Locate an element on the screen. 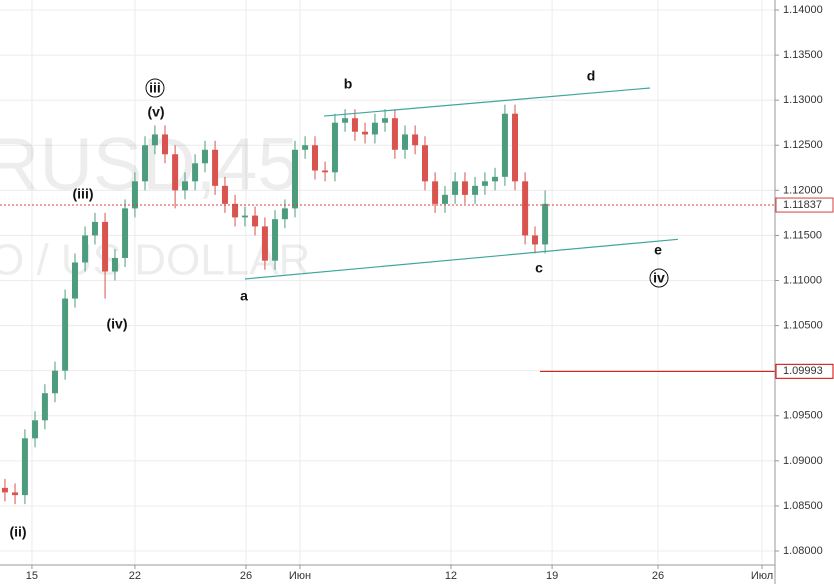  watermark: O / US DOLLAR is located at coordinates (155, 260).